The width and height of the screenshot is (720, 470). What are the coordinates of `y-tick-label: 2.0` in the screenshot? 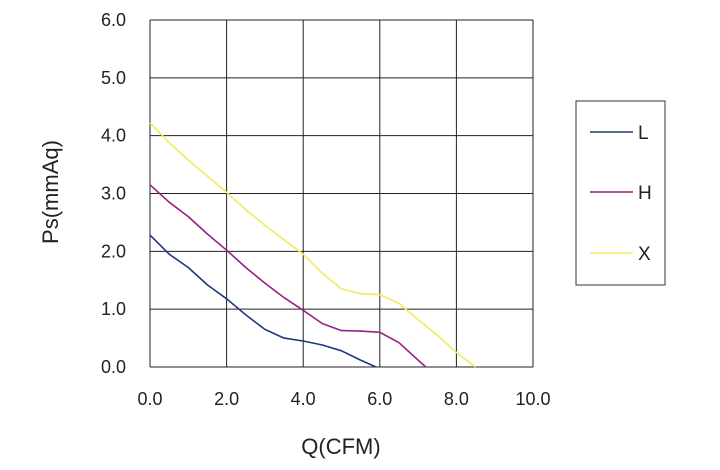 It's located at (113, 251).